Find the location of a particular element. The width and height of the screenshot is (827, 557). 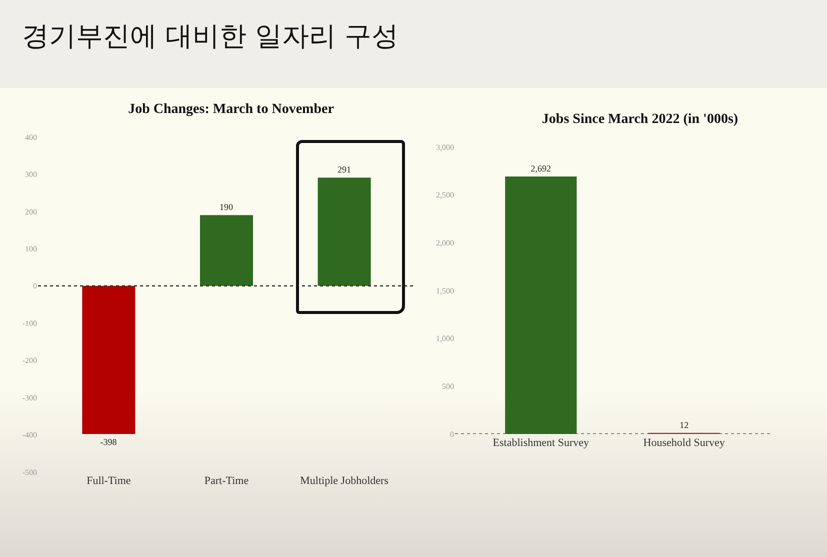

y-tick-label: 100 is located at coordinates (31, 249).